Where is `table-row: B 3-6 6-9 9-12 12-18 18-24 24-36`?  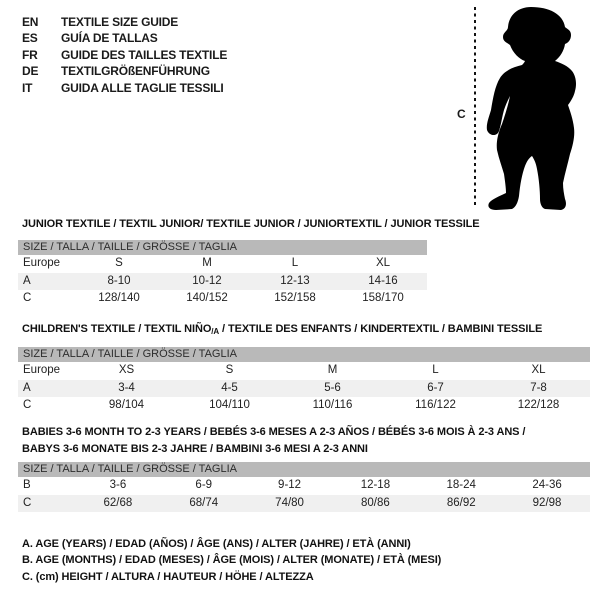 table-row: B 3-6 6-9 9-12 12-18 18-24 24-36 is located at coordinates (304, 486).